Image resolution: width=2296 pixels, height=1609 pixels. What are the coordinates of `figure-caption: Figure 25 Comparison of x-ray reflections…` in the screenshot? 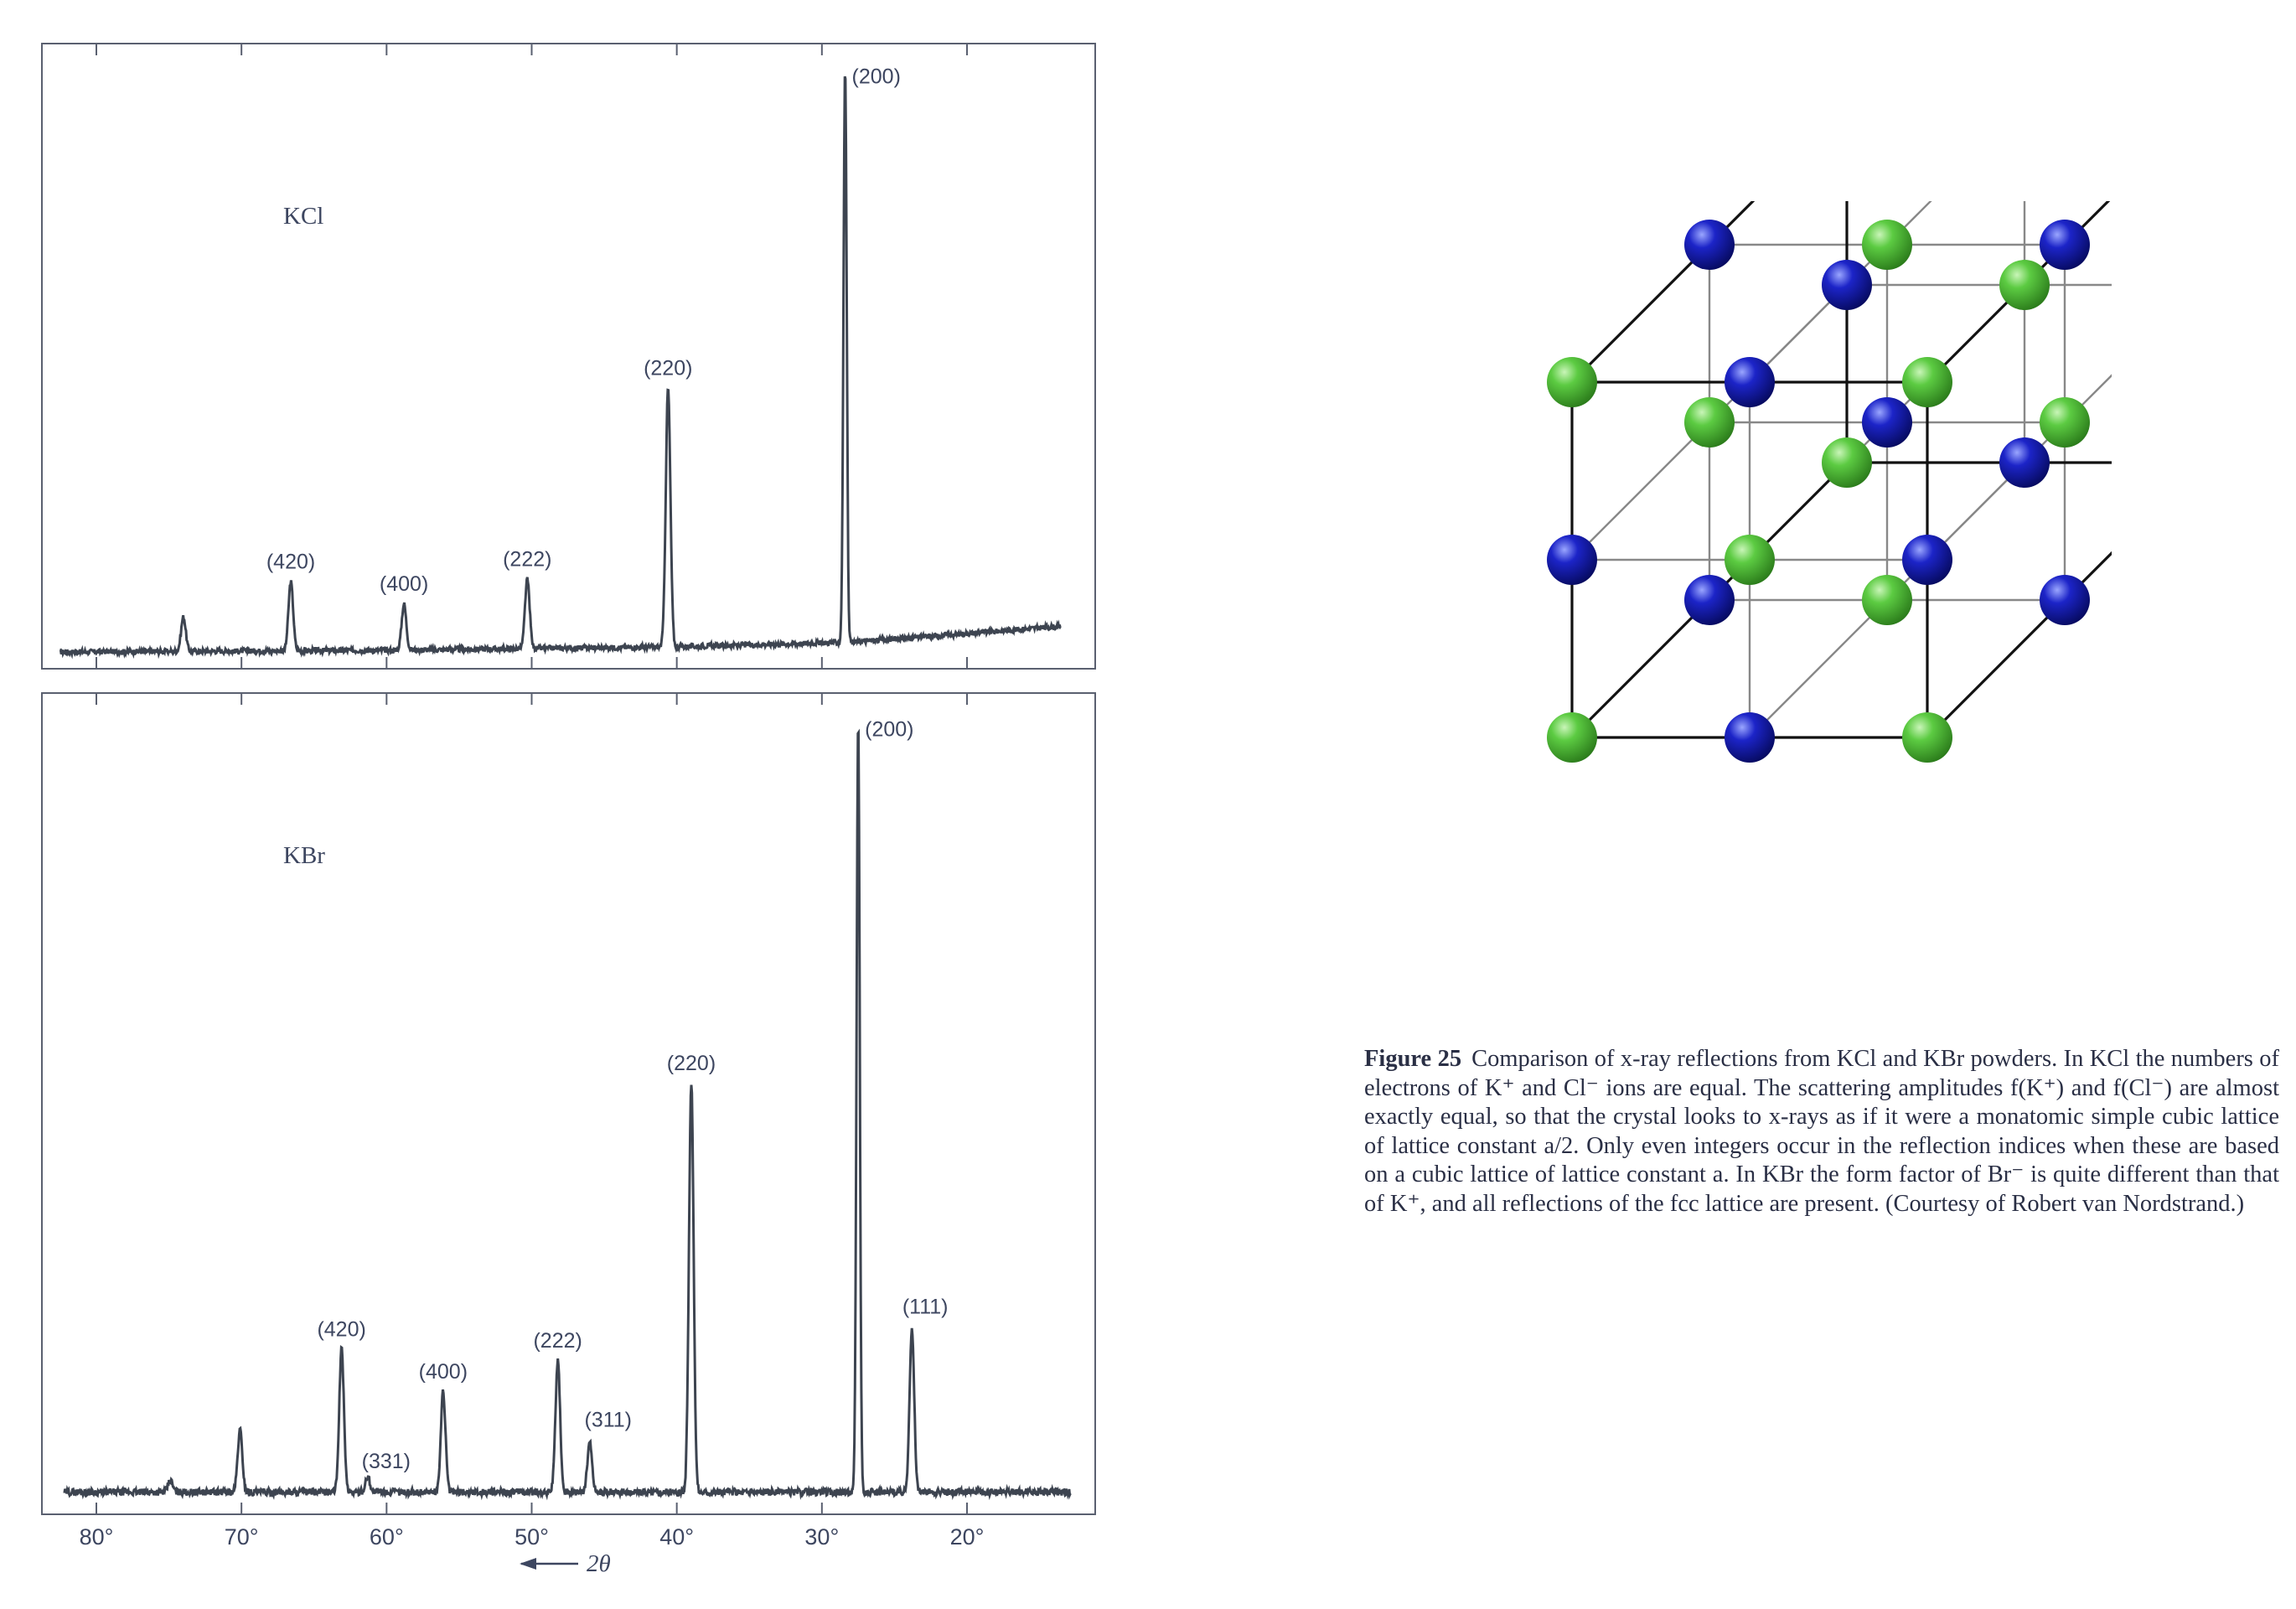 It's located at (1822, 1131).